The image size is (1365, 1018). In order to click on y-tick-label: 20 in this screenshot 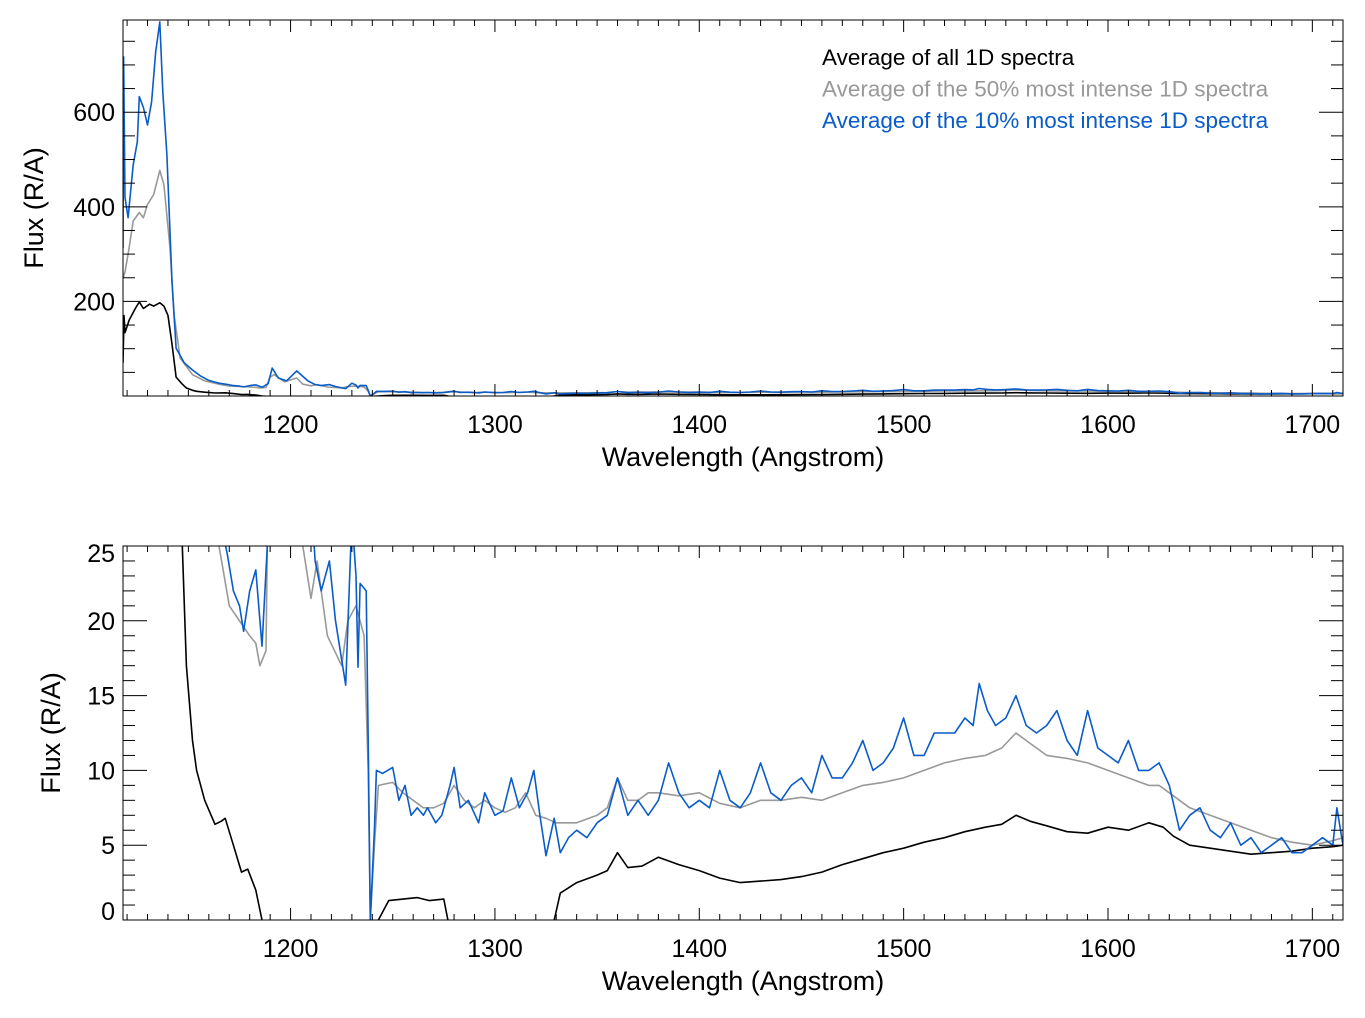, I will do `click(101, 622)`.